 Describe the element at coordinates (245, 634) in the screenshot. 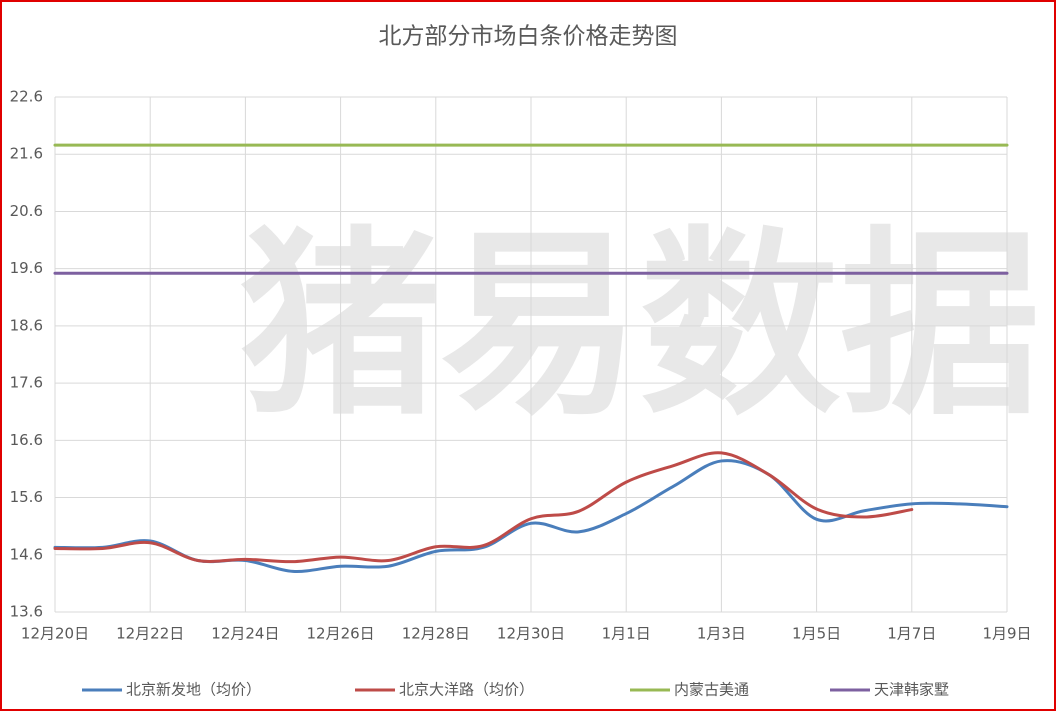

I see `x-tick-label: 12月24日` at that location.